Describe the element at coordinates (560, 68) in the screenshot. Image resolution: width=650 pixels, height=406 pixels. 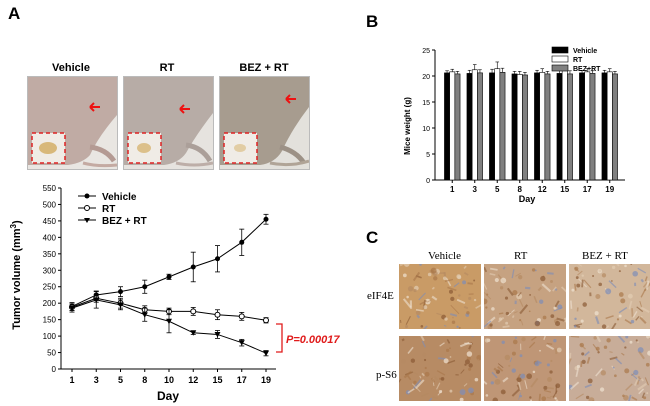
I see `legend-swatch-bez-rt` at that location.